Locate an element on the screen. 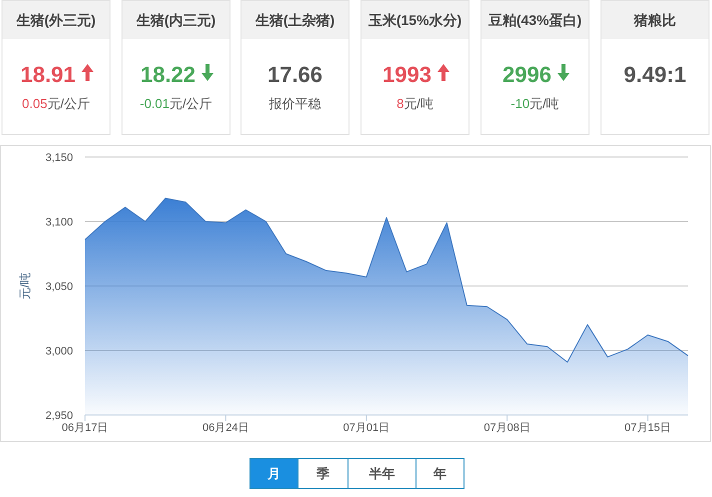  category-label: 生猪(外三元) is located at coordinates (55, 20).